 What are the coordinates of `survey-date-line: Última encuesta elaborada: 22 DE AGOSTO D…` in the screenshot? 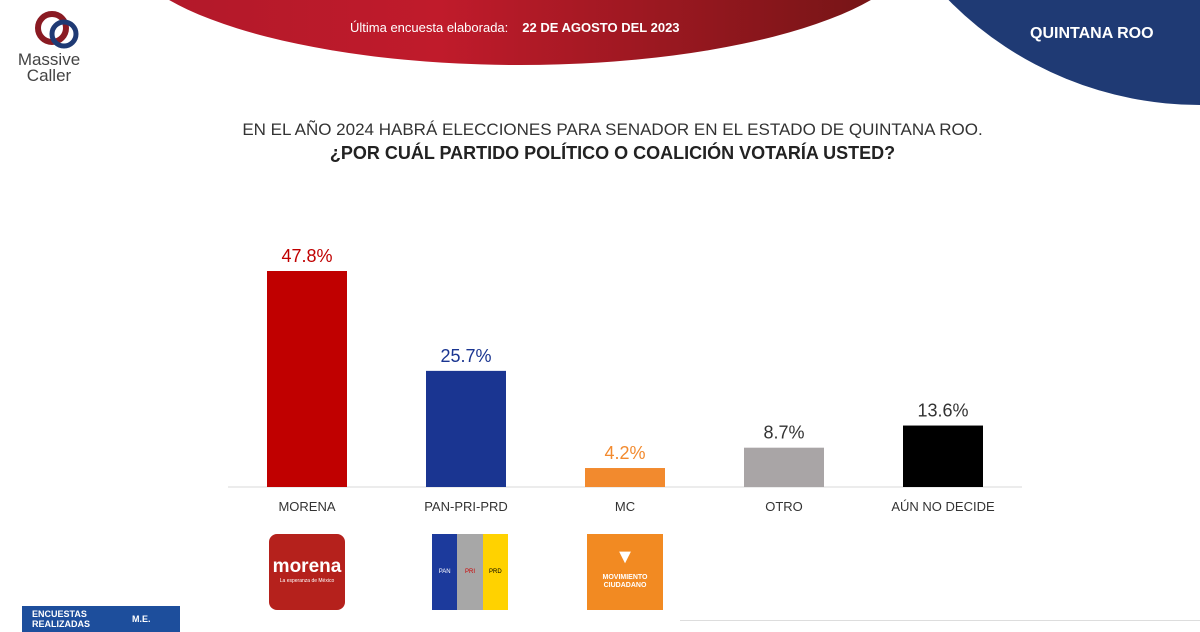 It's located at (515, 28).